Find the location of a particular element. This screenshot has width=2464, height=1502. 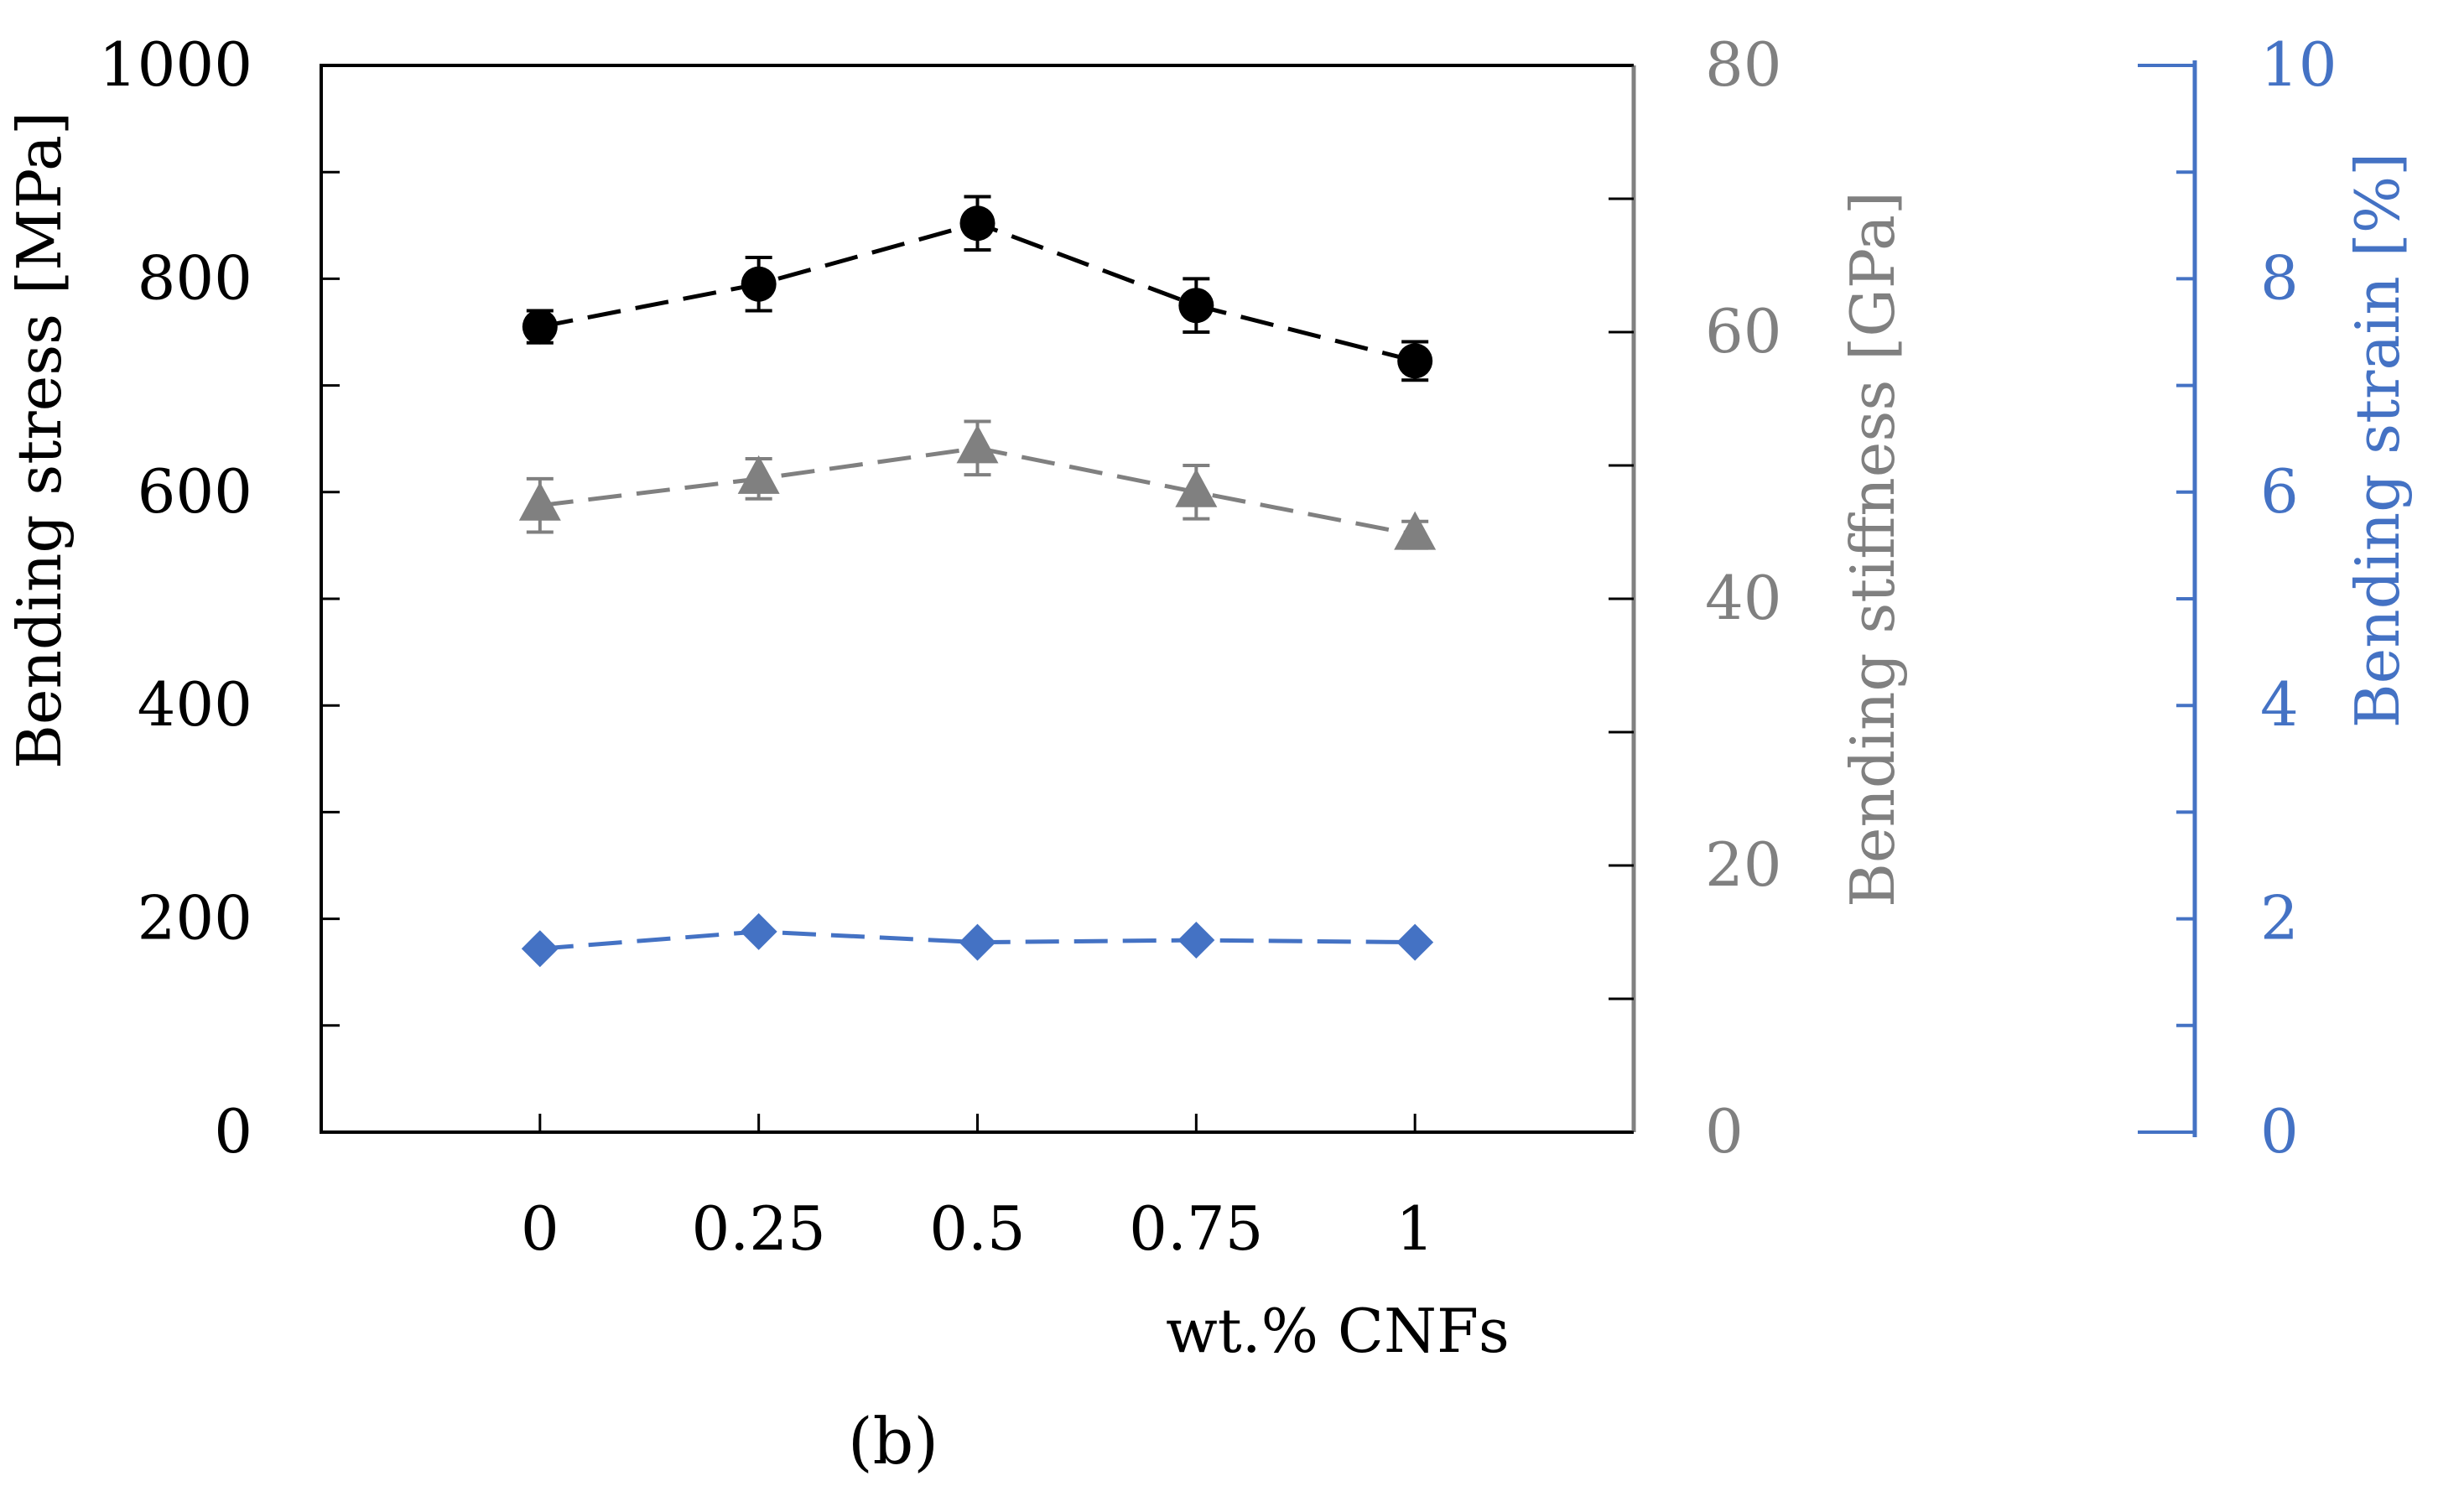

x-axis-title: wt.% CNFs is located at coordinates (1338, 1331).